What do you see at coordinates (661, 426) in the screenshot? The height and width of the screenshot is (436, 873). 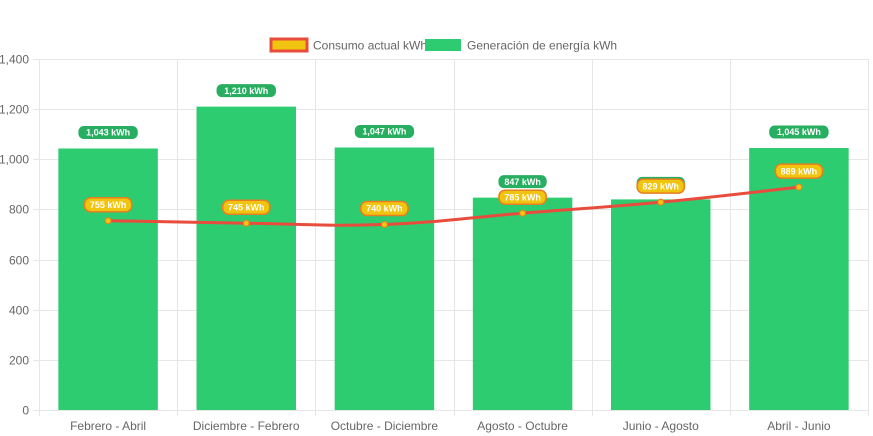 I see `x-tick-label: Junio - Agosto` at bounding box center [661, 426].